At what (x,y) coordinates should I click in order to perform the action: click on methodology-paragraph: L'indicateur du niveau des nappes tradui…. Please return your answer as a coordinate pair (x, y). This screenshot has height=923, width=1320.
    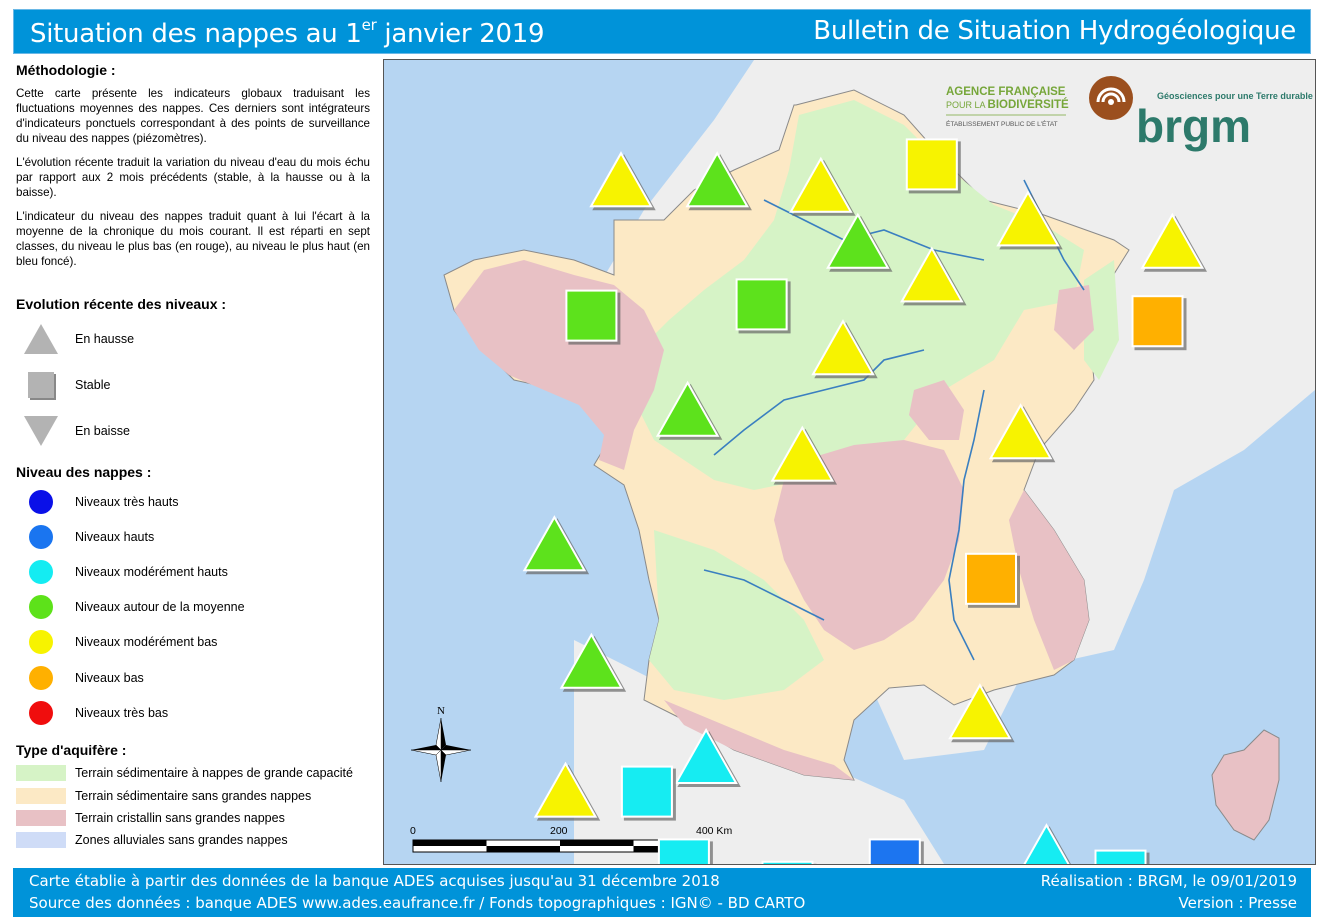
    Looking at the image, I should click on (193, 239).